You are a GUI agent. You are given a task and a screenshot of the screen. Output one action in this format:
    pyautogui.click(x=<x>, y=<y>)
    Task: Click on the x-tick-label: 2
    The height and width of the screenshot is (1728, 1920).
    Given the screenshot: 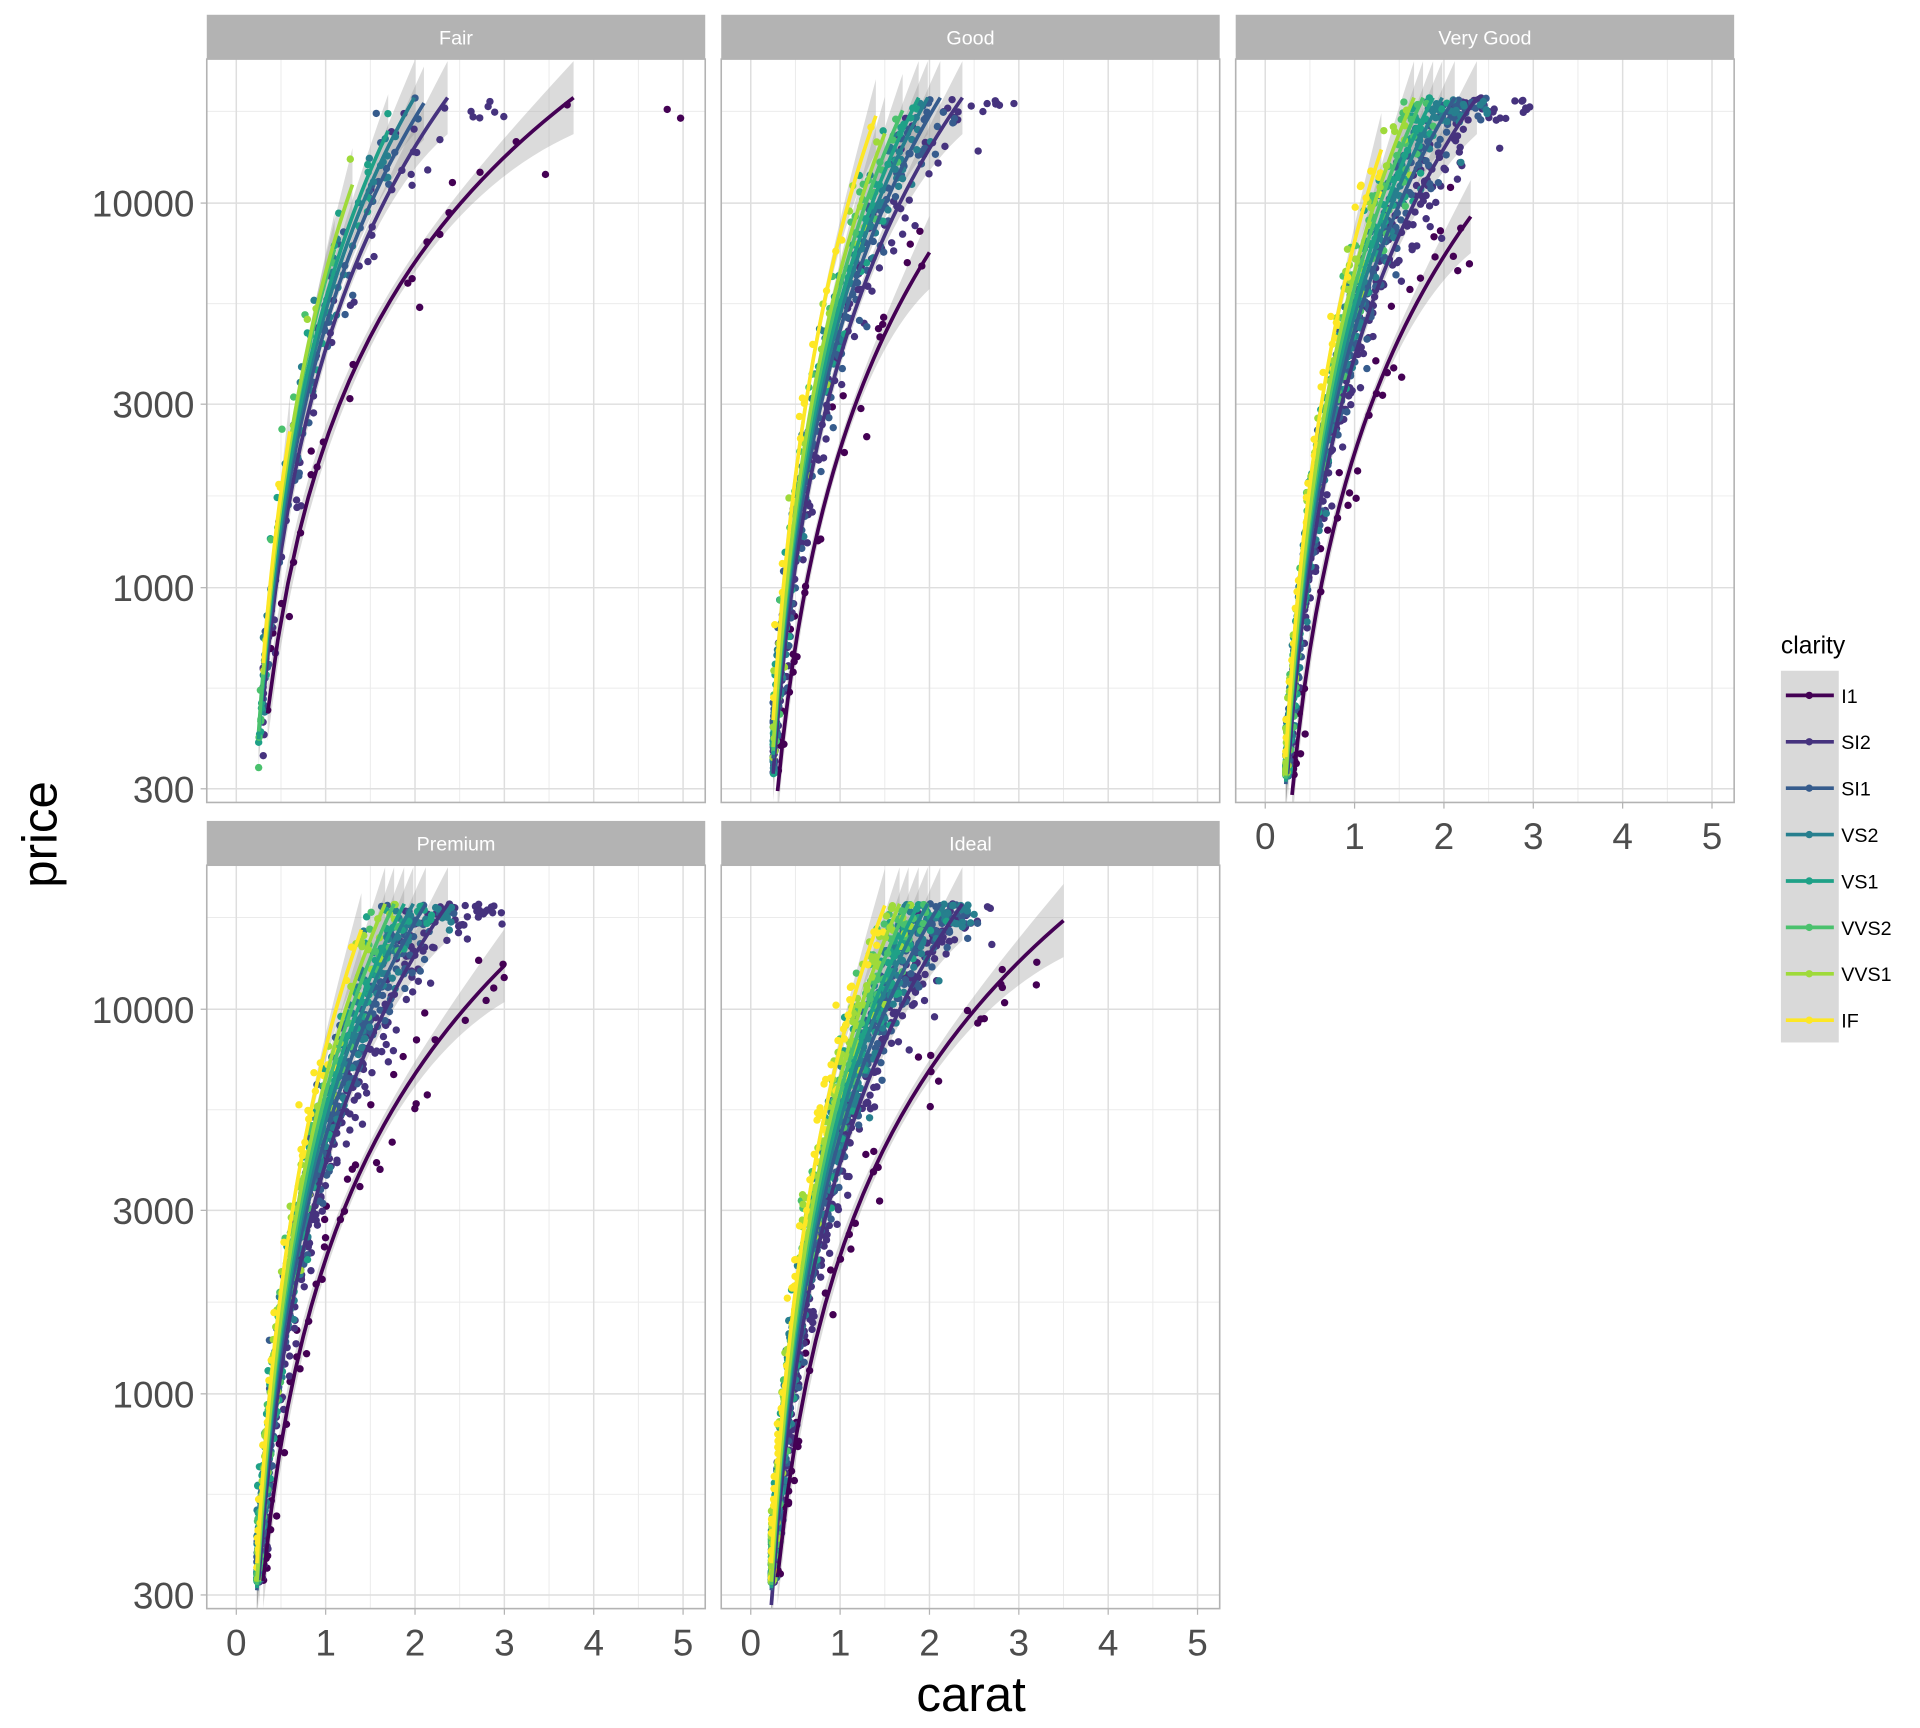 What is the action you would take?
    pyautogui.click(x=1444, y=836)
    